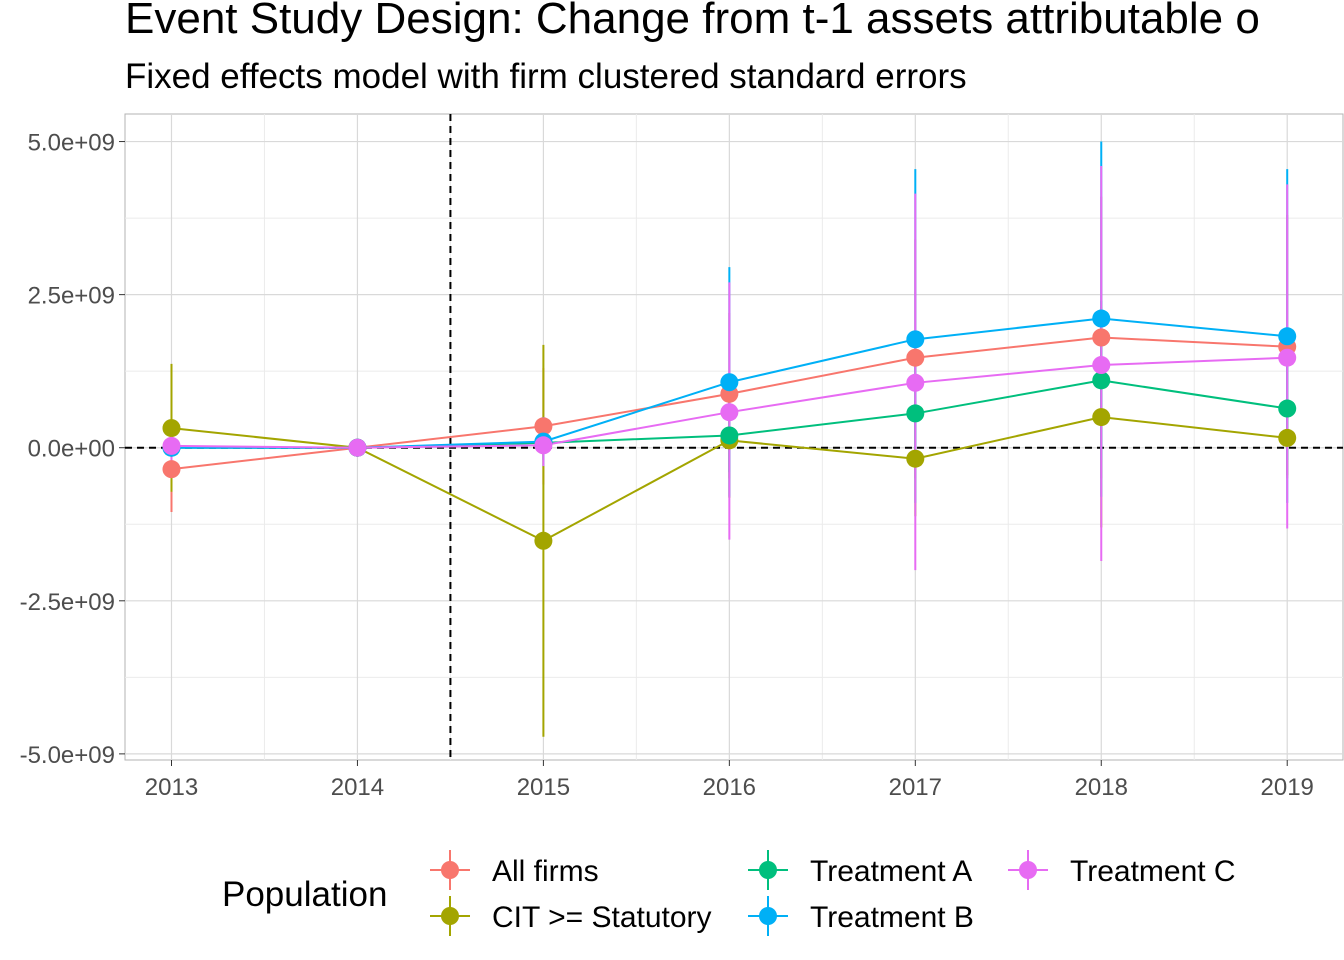 The width and height of the screenshot is (1344, 960). Describe the element at coordinates (602, 917) in the screenshot. I see `legend-label: CIT >= Statutory` at that location.